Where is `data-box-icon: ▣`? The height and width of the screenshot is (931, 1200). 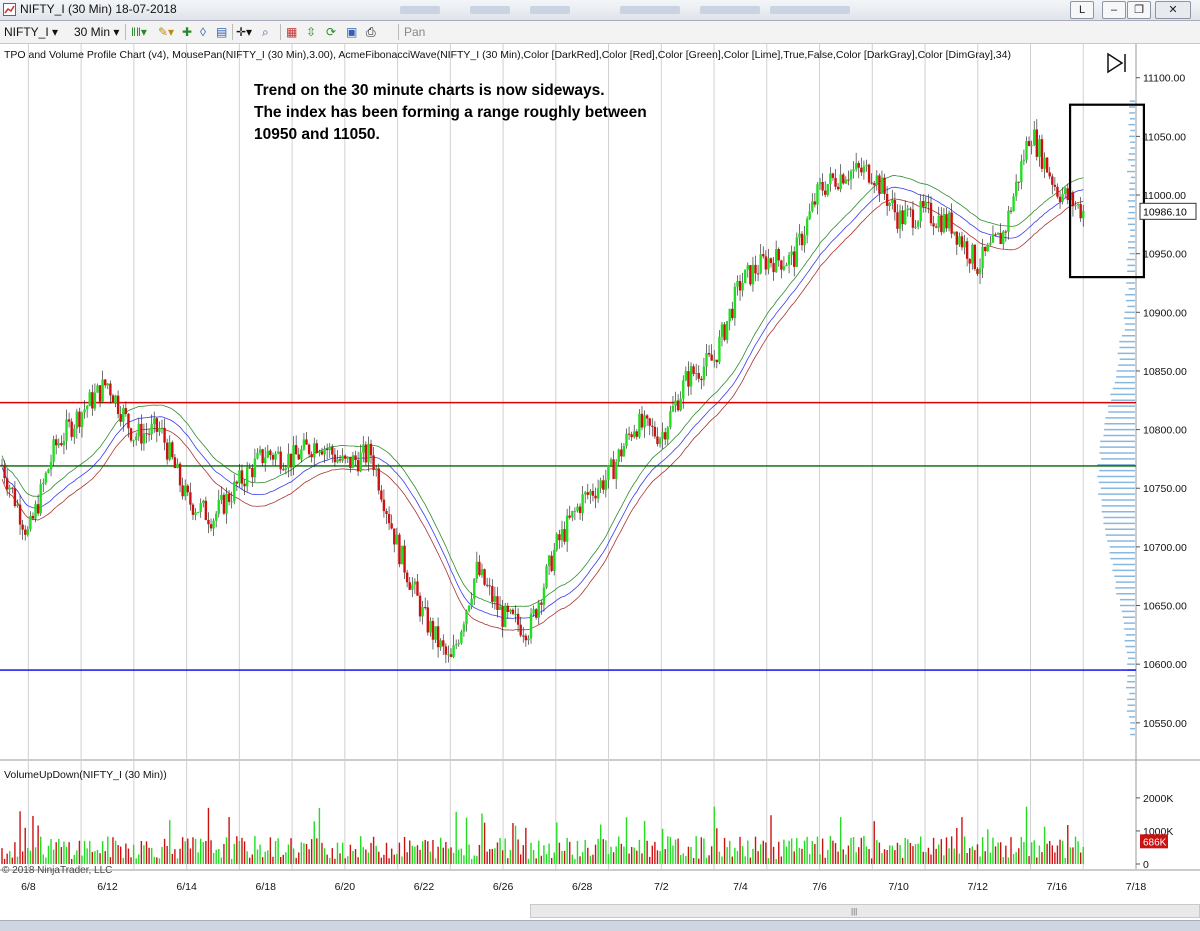 data-box-icon: ▣ is located at coordinates (352, 32).